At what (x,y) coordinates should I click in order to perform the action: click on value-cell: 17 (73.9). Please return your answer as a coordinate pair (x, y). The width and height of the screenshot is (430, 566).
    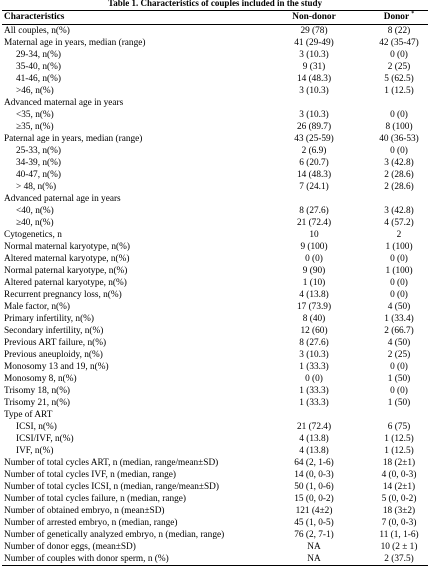
    Looking at the image, I should click on (314, 307).